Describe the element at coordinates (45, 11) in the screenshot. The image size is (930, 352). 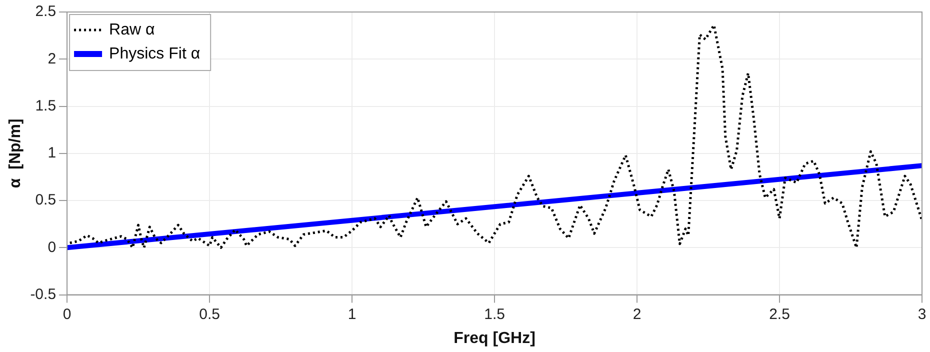
I see `y-tick-label: 2.5` at that location.